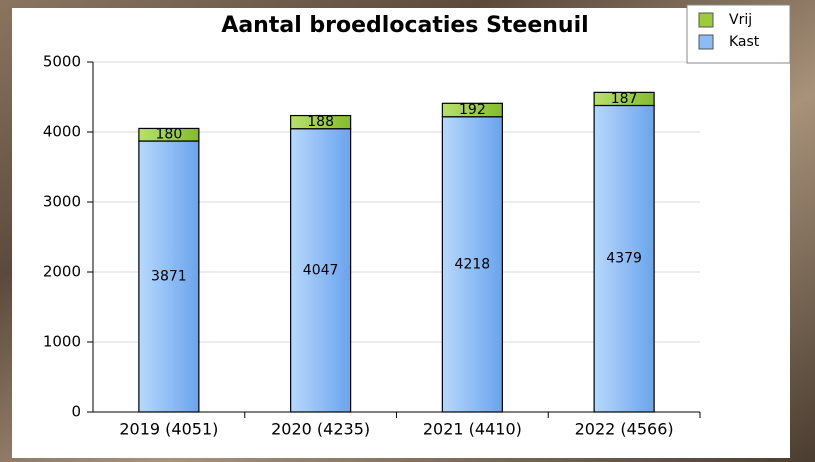  I want to click on chart-title: Aantal broedlocaties Steenuil, so click(404, 25).